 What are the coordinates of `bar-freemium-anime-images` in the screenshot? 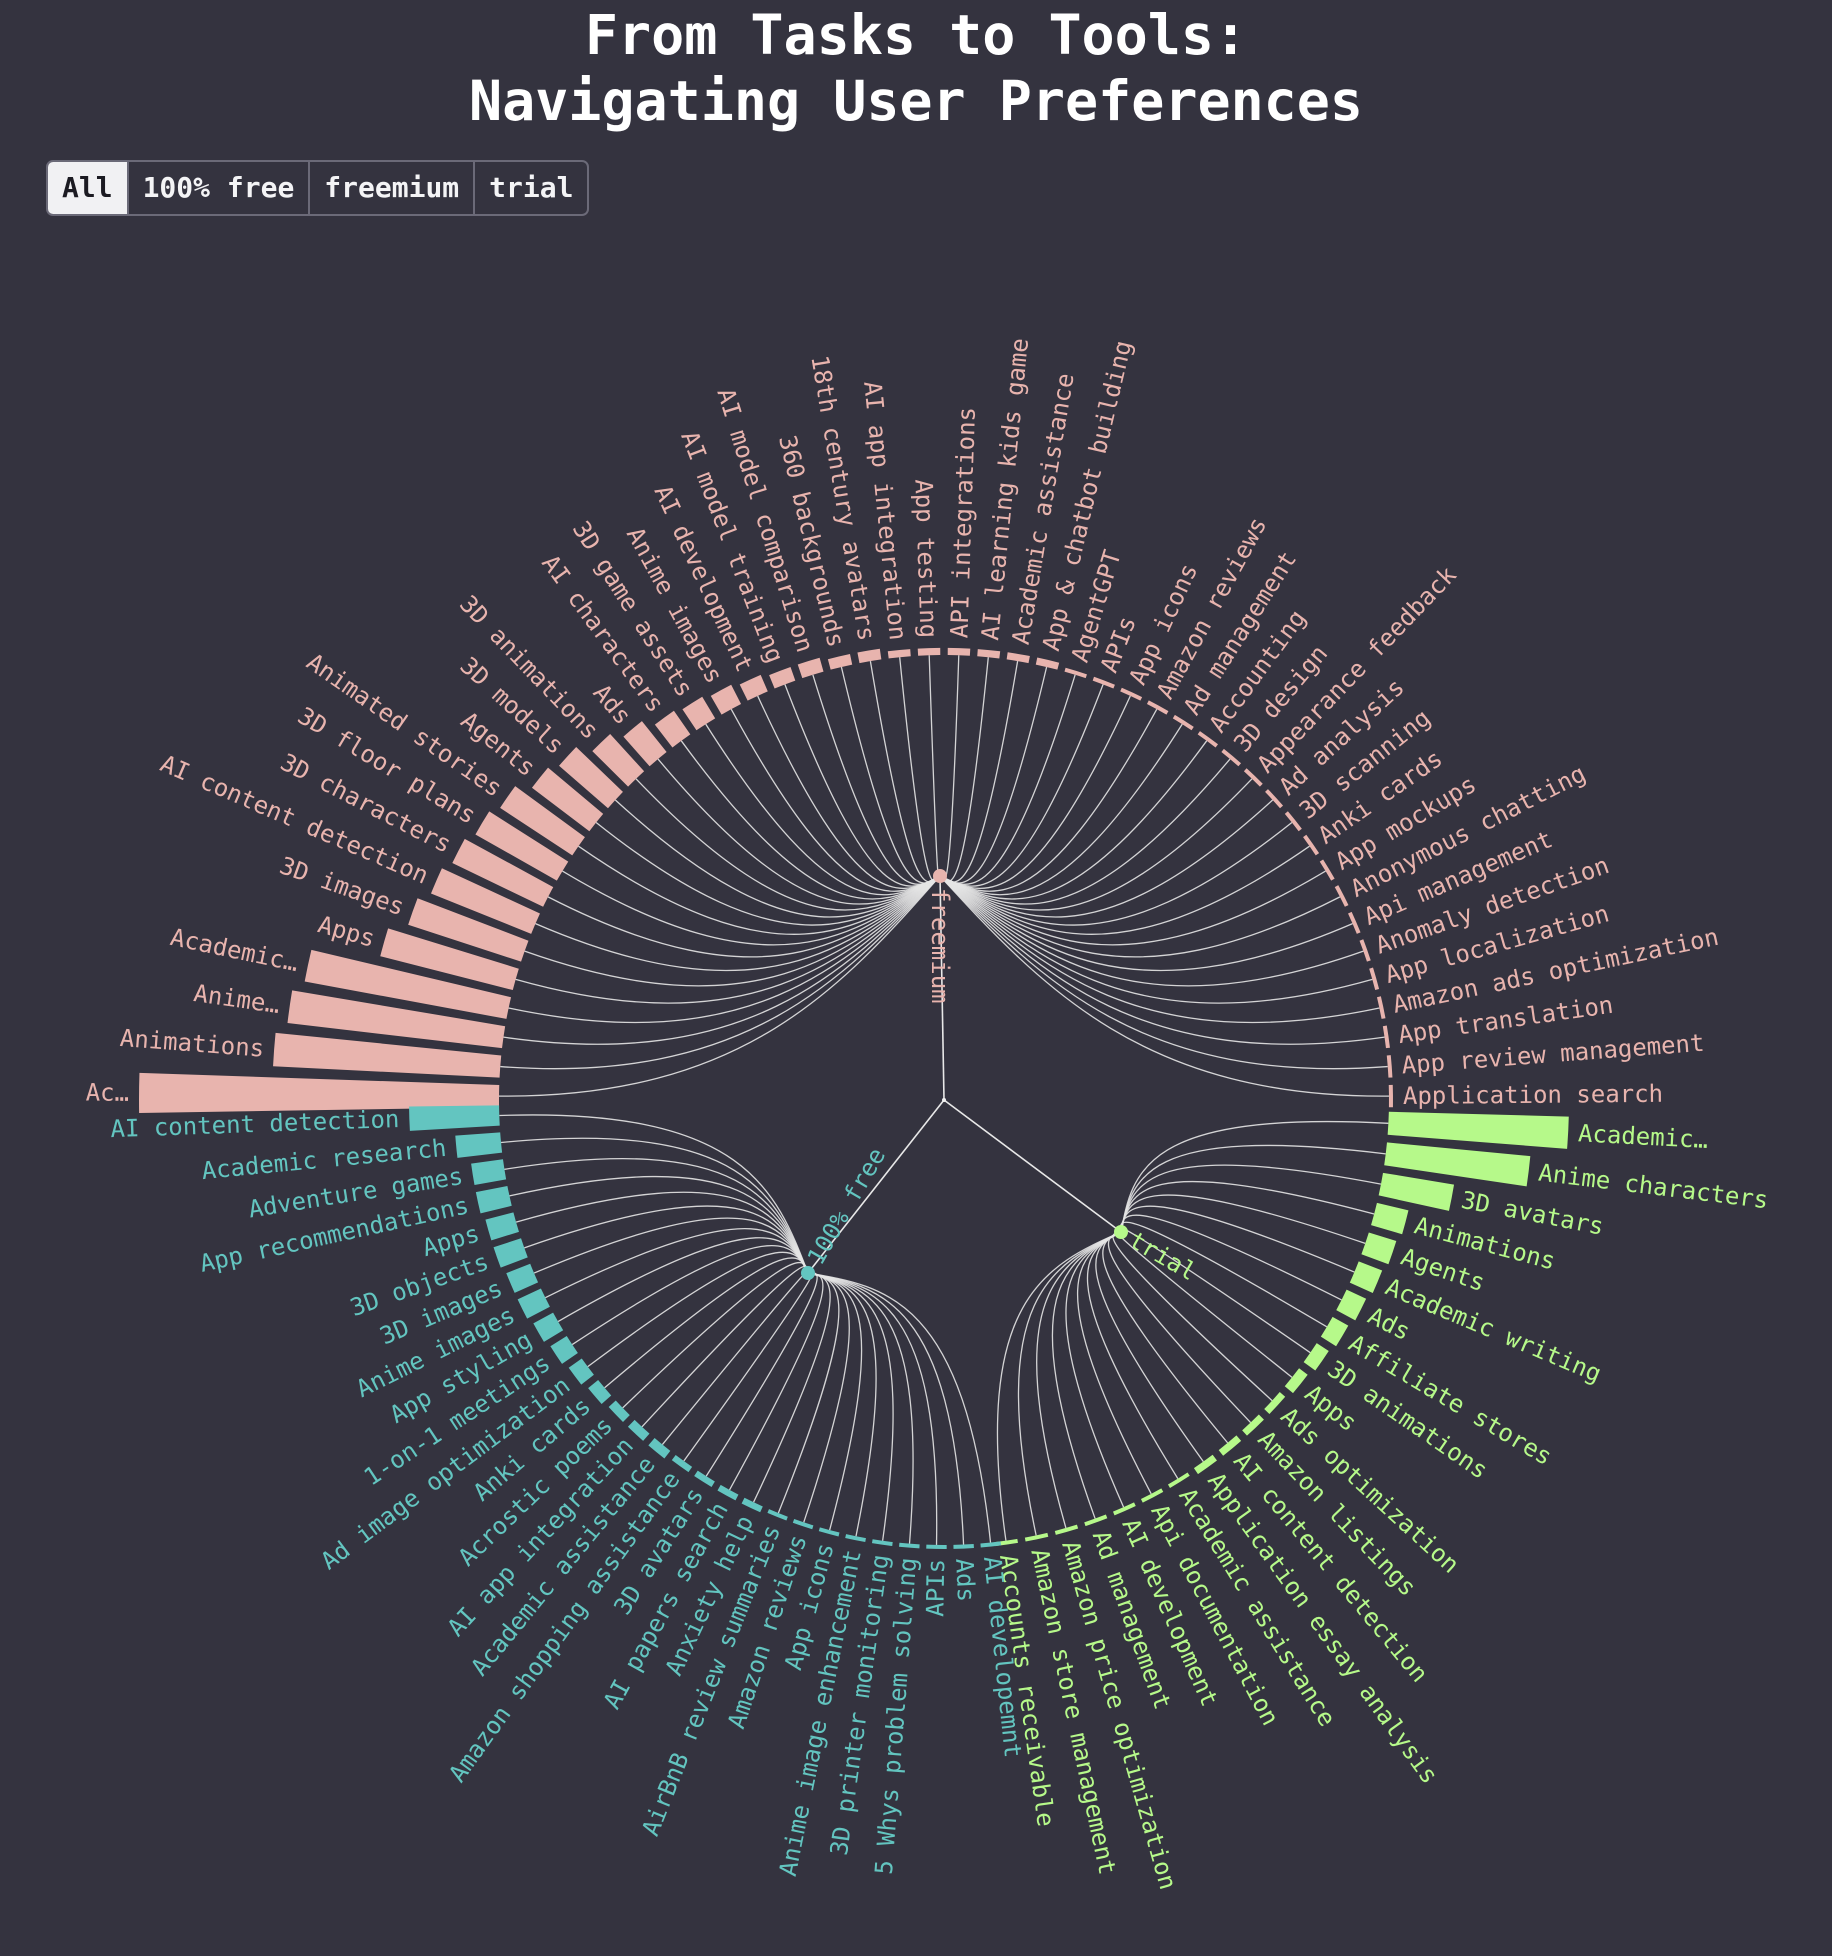 It's located at (726, 699).